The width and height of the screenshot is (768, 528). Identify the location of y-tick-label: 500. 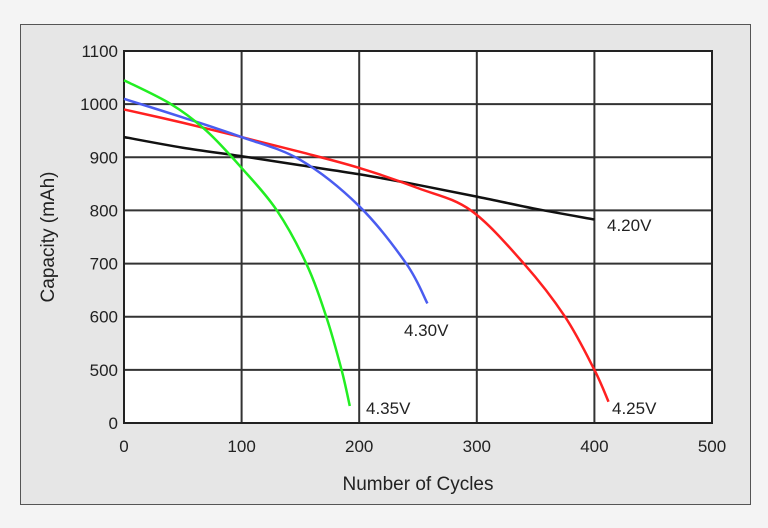
(104, 370).